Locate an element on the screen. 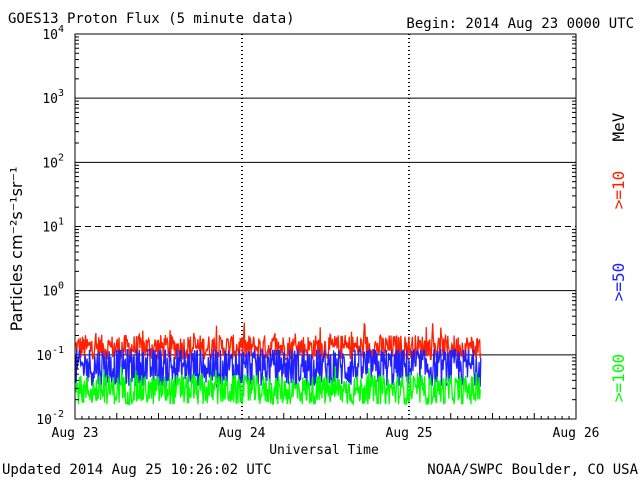  y-axis-label: Particles cm⁻²s⁻¹sr⁻¹ is located at coordinates (16, 249).